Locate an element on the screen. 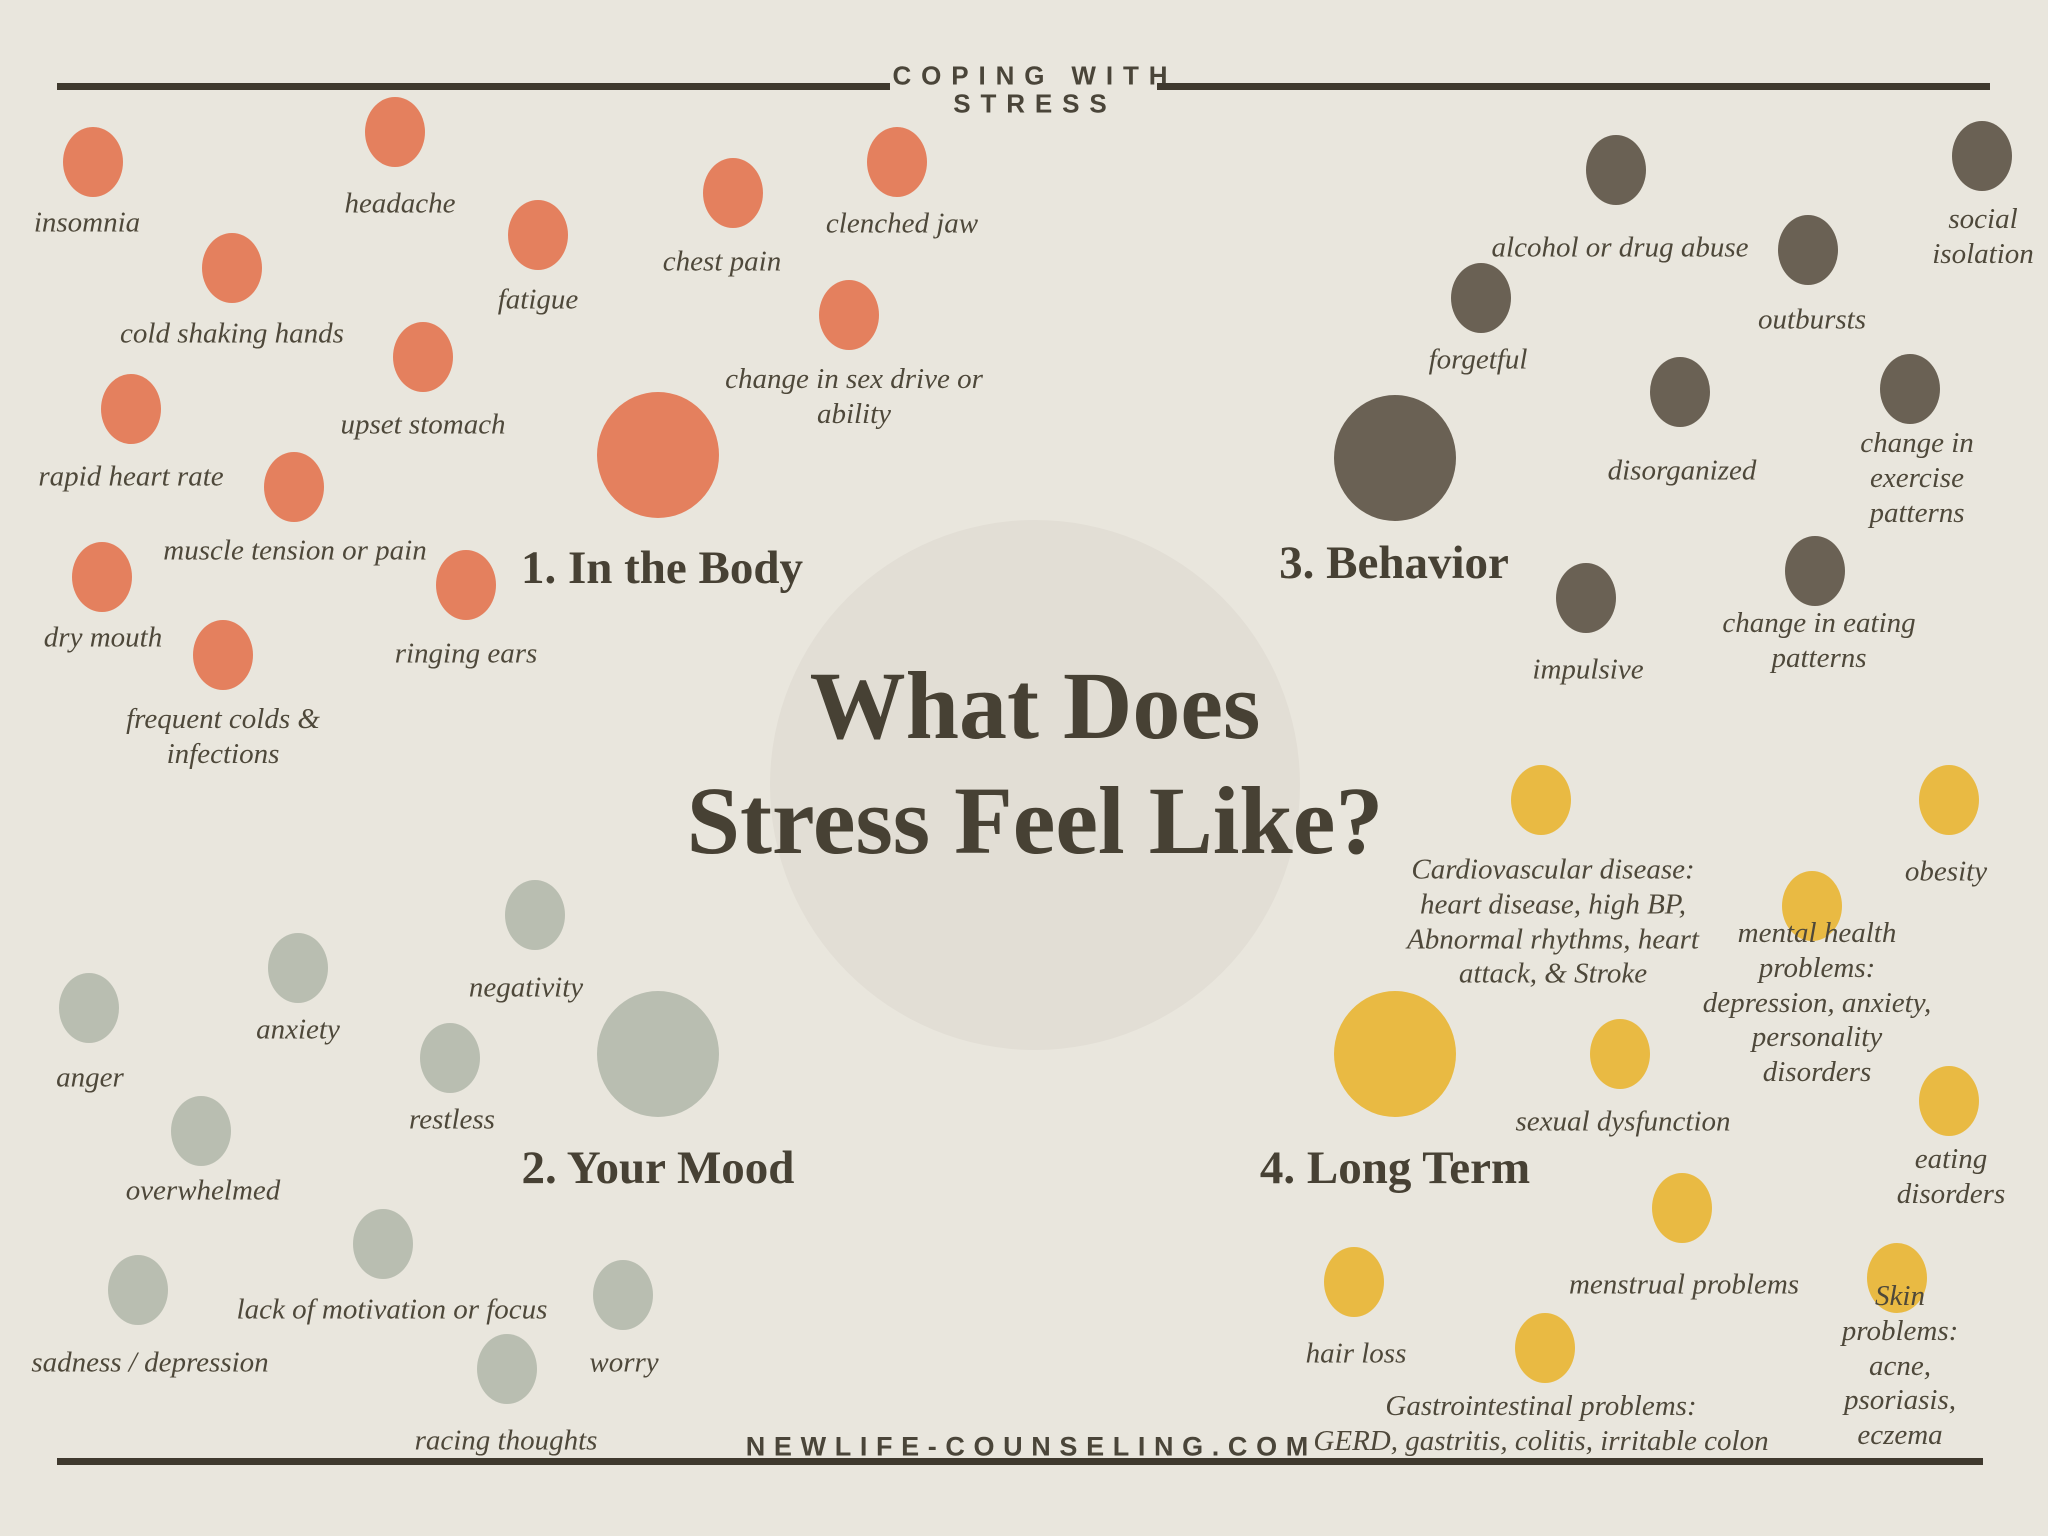 This screenshot has height=1536, width=2048. impulsive-dot is located at coordinates (1586, 598).